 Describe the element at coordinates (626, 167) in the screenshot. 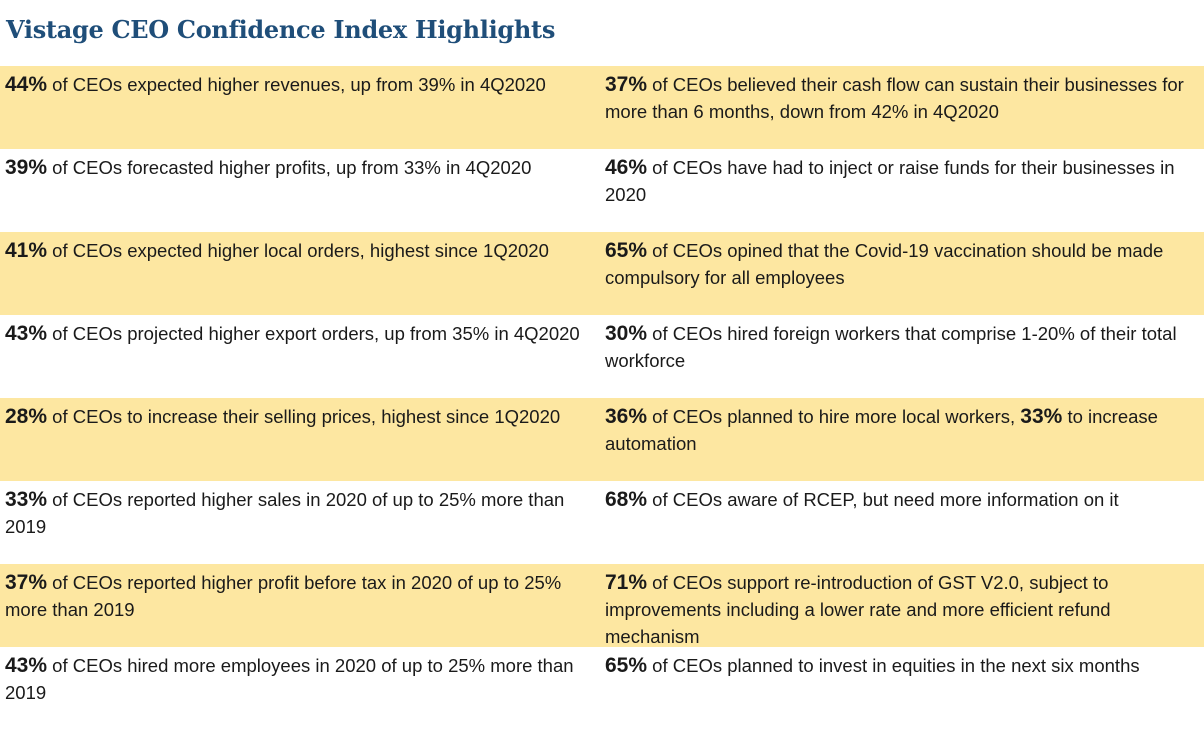

I see `highlight-percent: 46%` at that location.